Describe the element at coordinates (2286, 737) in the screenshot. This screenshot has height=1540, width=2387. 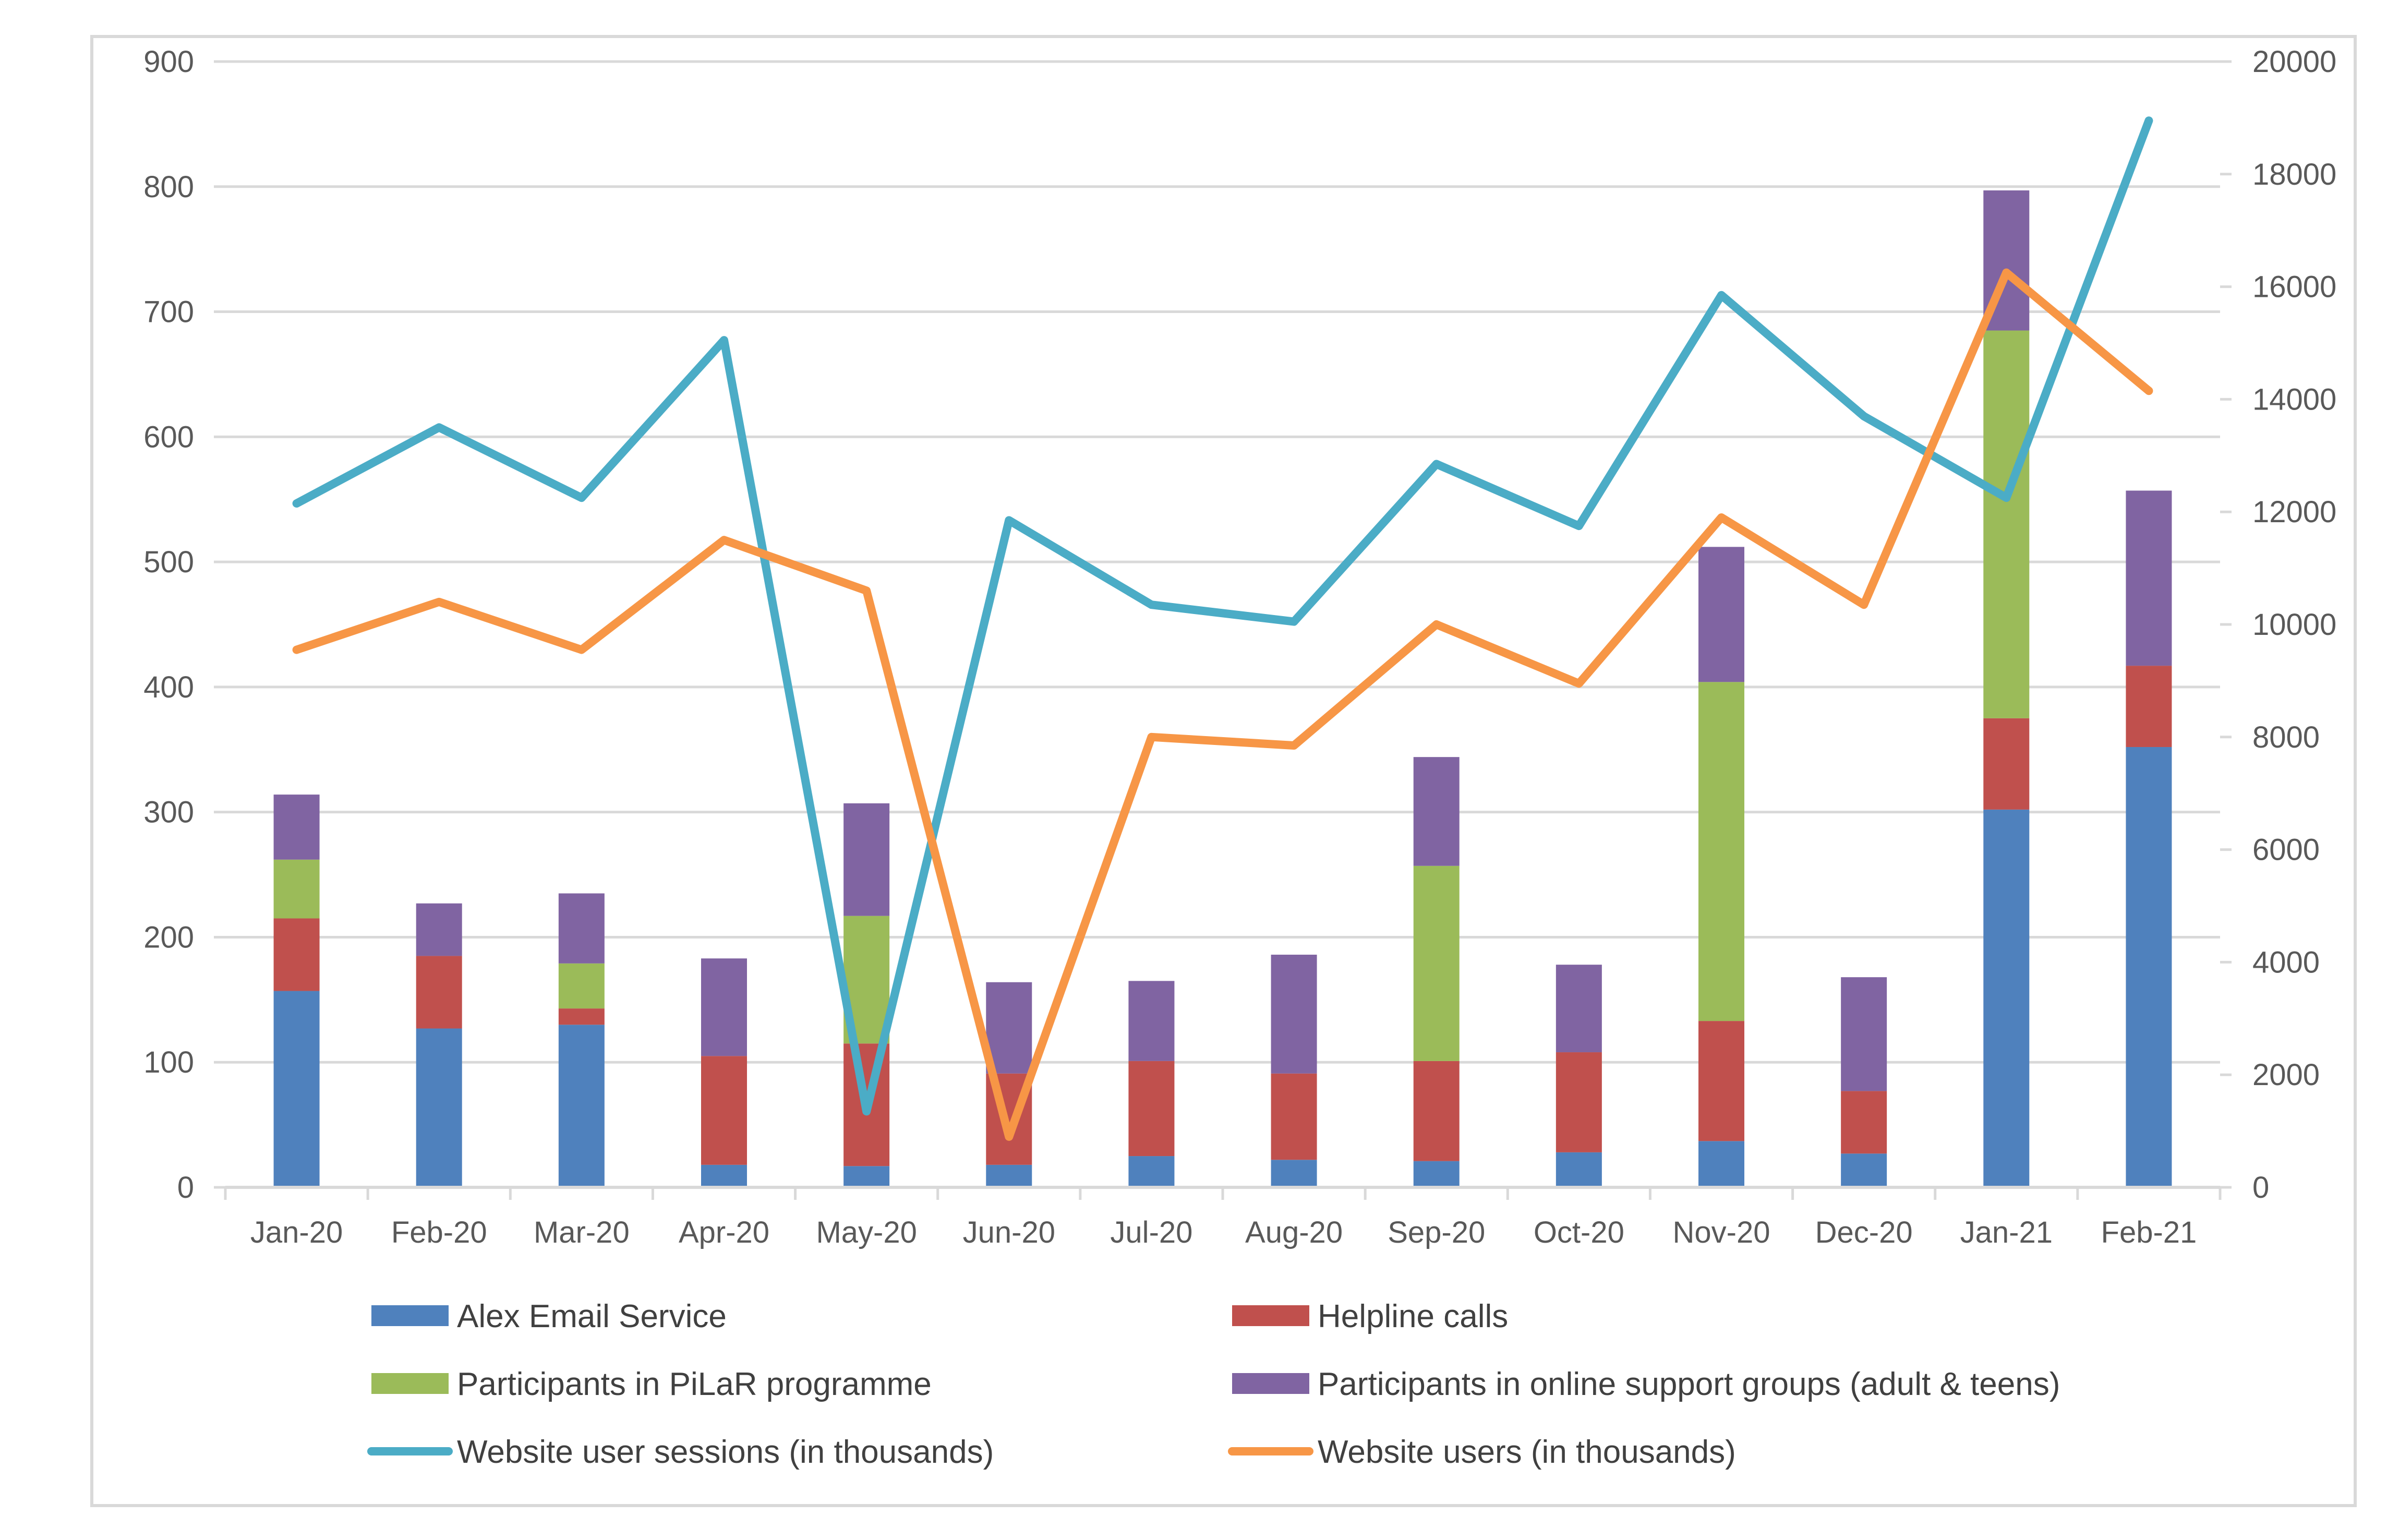
I see `y-right-tick-label: 8000` at that location.